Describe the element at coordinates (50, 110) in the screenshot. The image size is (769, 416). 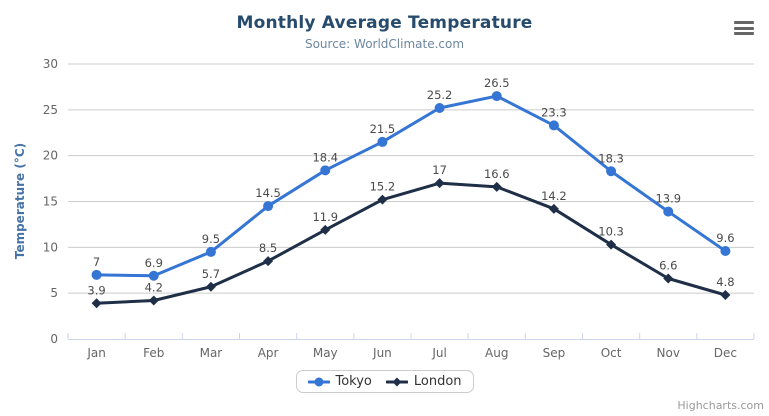
I see `y-axis-tick-label: 25` at that location.